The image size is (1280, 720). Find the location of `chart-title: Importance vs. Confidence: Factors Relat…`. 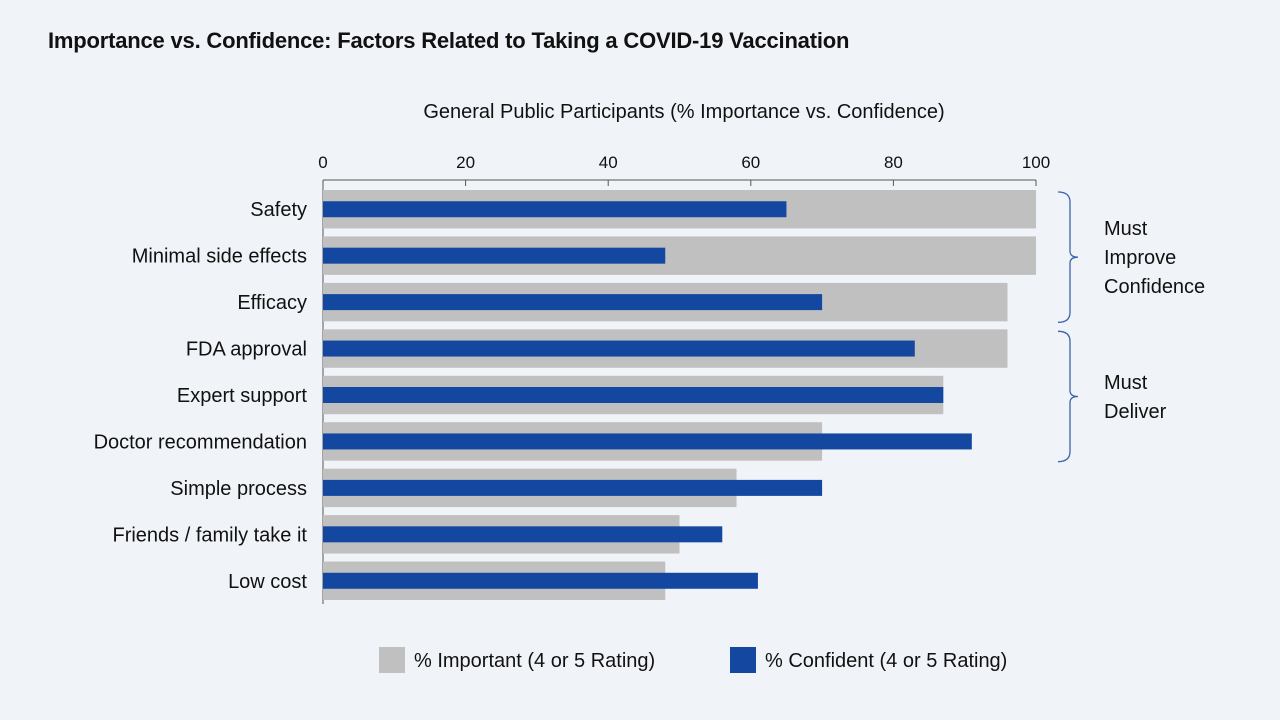

chart-title: Importance vs. Confidence: Factors Relat… is located at coordinates (449, 40).